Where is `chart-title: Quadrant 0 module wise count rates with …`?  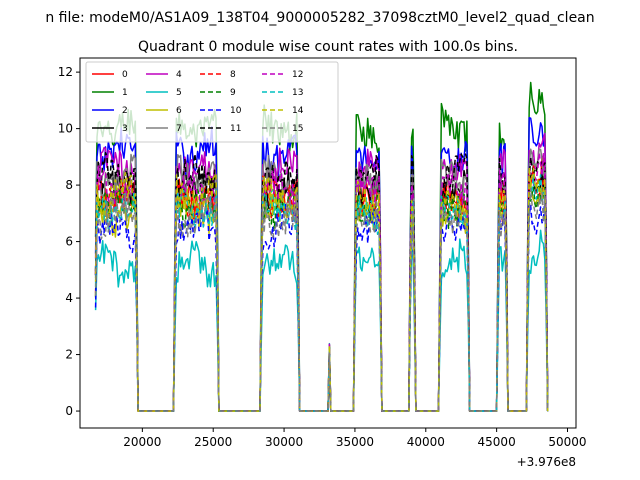 chart-title: Quadrant 0 module wise count rates with … is located at coordinates (328, 47).